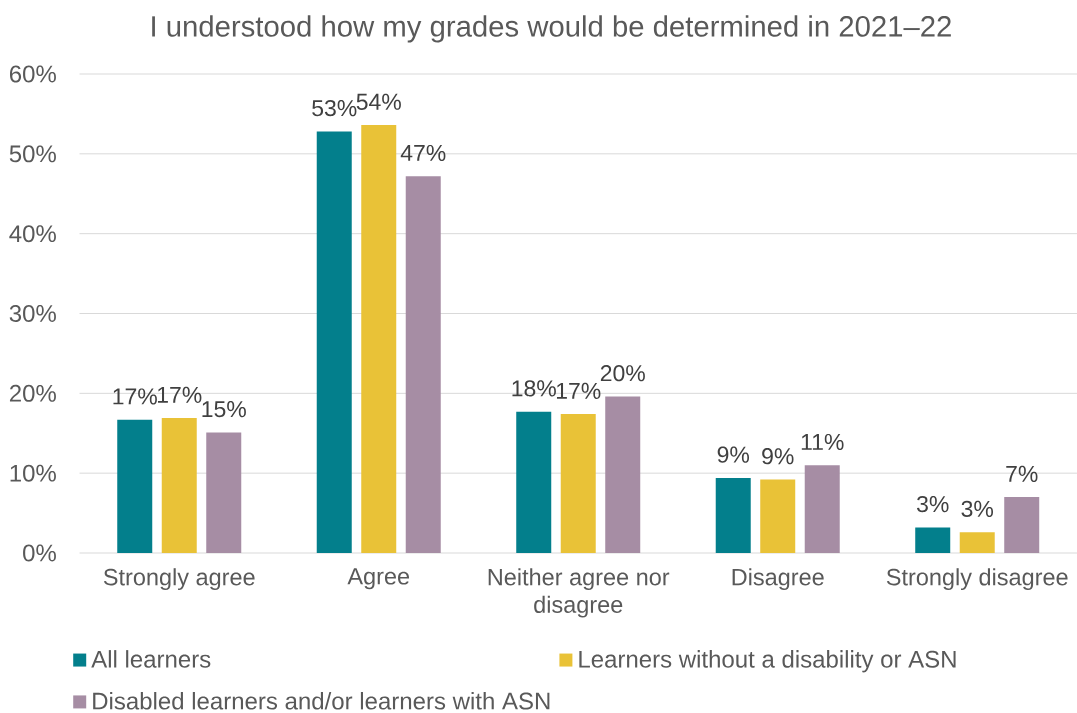  I want to click on legend-label: Disabled learners and/or learners with ASN, so click(321, 700).